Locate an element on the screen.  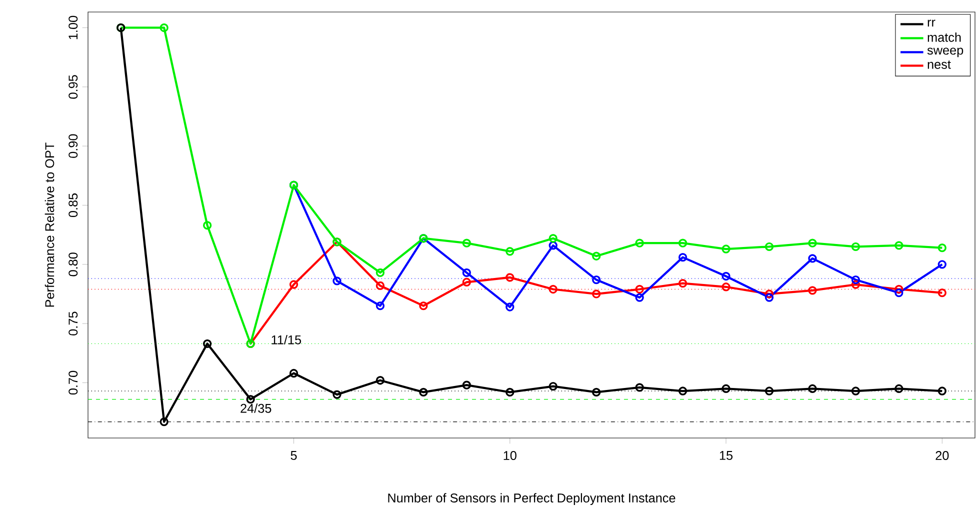
y-tick-label: 1.00 is located at coordinates (73, 28).